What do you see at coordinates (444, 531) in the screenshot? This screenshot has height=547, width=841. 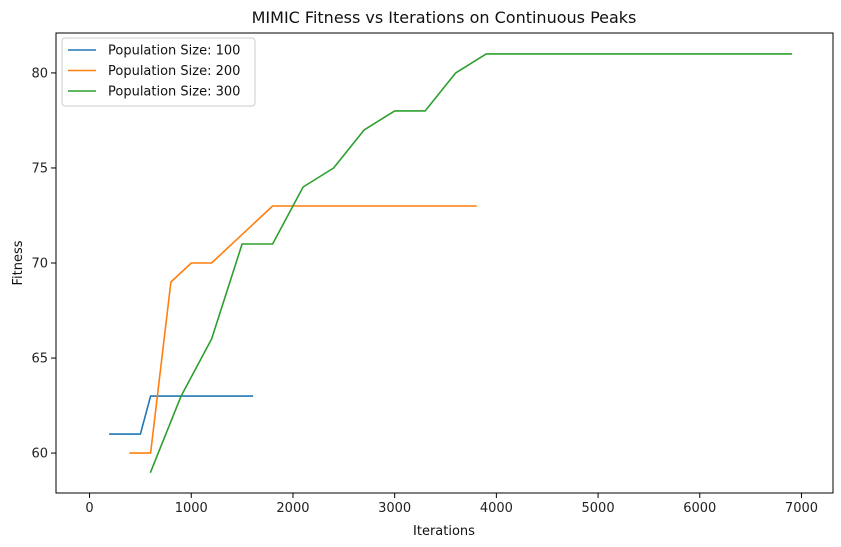 I see `x-axis-label: Iterations` at bounding box center [444, 531].